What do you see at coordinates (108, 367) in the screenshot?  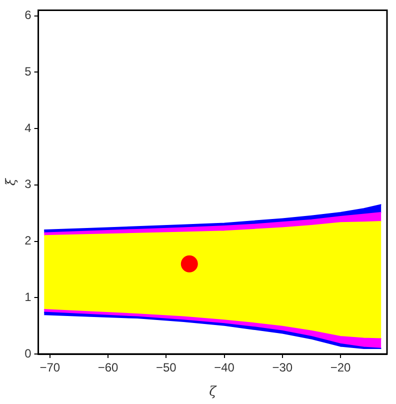 I see `x-tick-label: −60` at bounding box center [108, 367].